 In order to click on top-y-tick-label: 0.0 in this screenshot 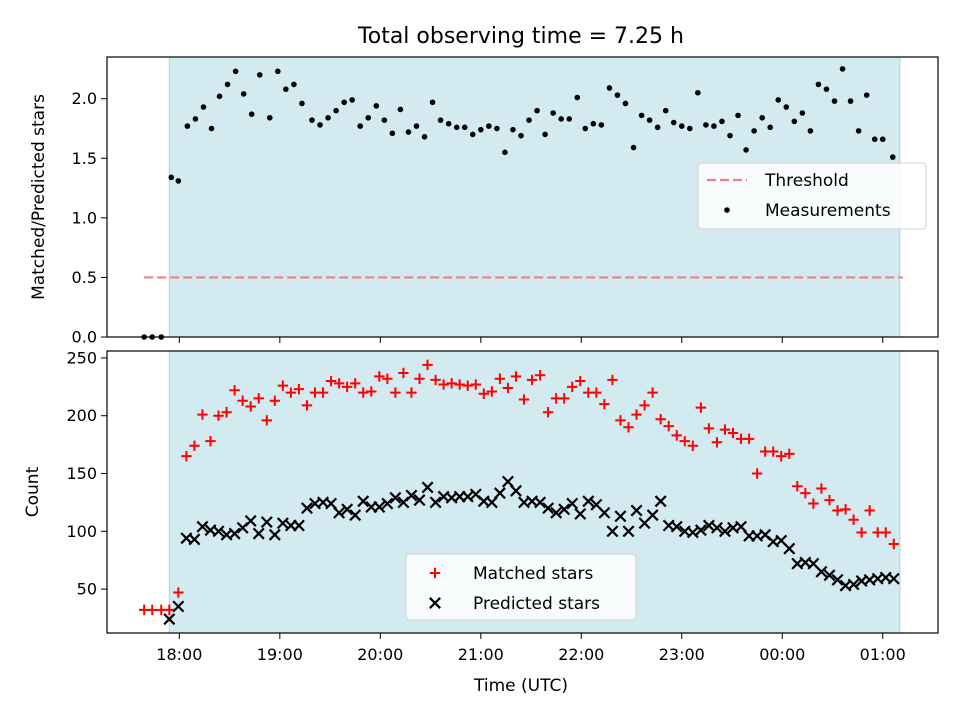, I will do `click(84, 337)`.